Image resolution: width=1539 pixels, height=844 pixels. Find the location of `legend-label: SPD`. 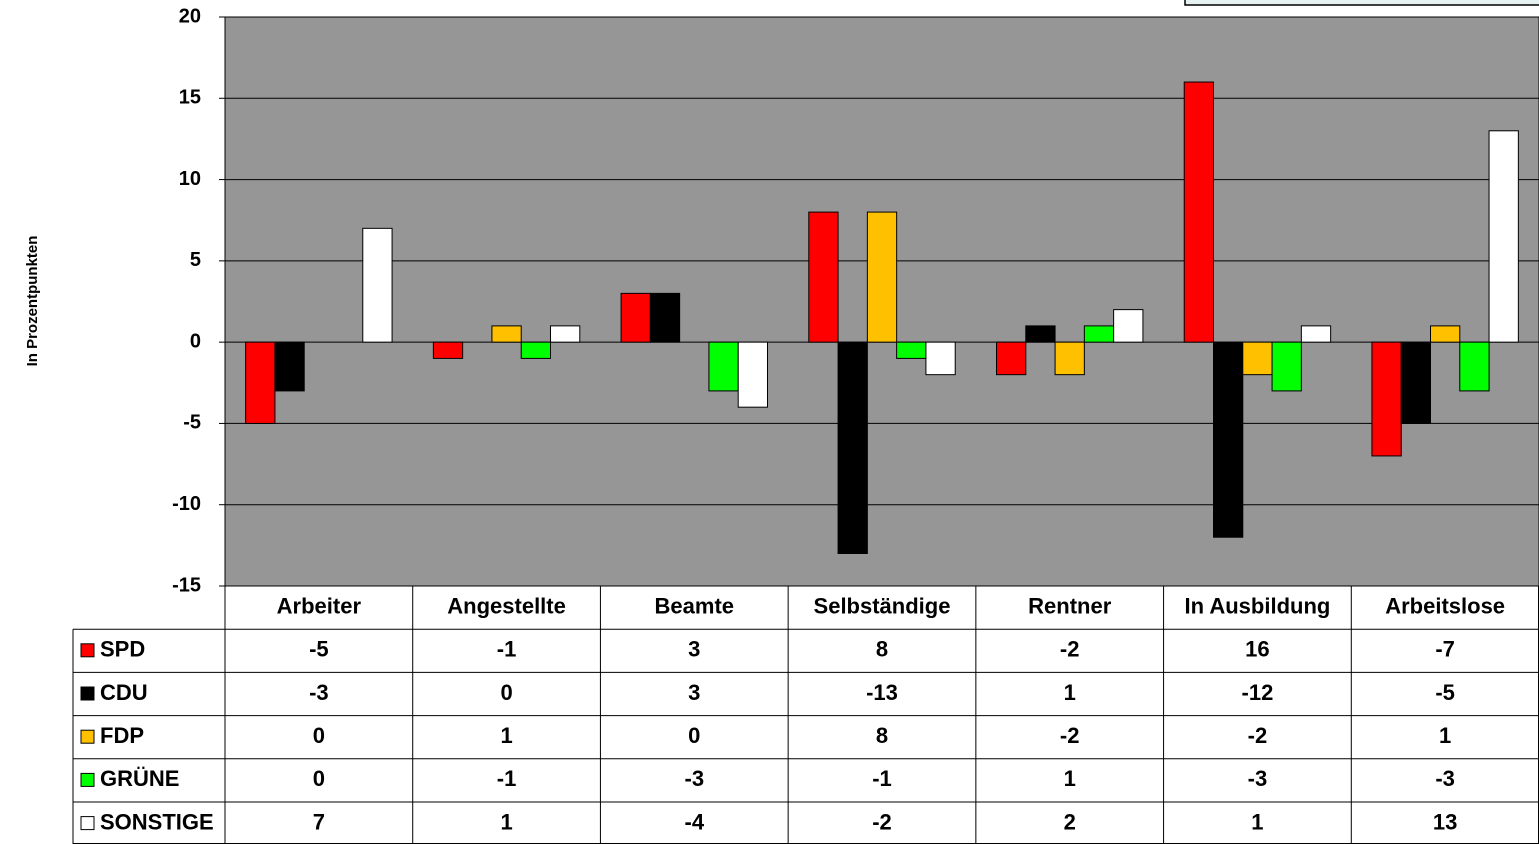

legend-label: SPD is located at coordinates (122, 649).